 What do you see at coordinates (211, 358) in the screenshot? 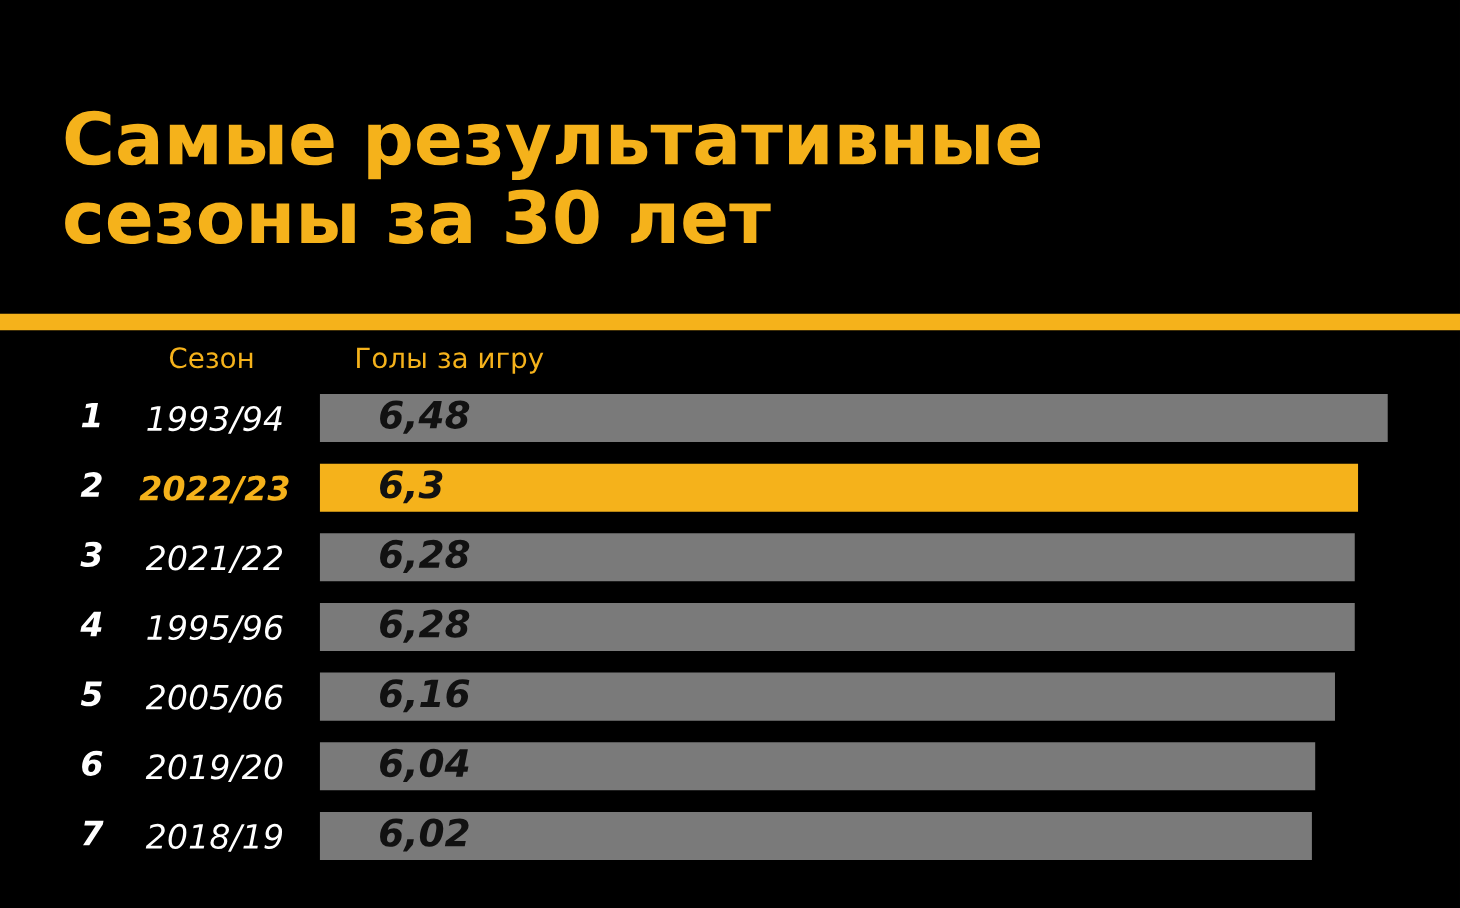
I see `y-axis-title: Сезон` at bounding box center [211, 358].